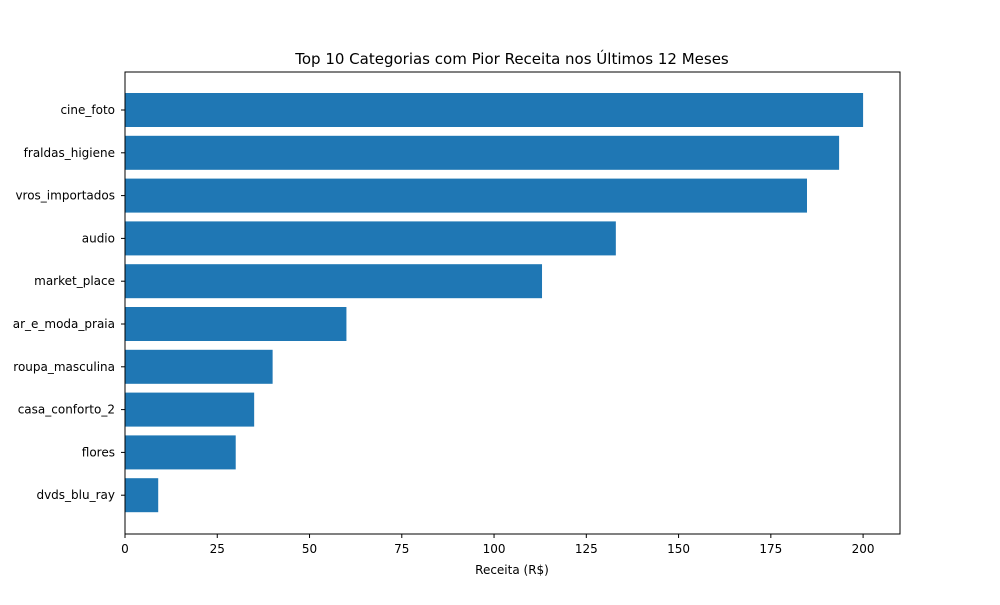 The image size is (1000, 605). I want to click on y-tick-label: roupa_masculina, so click(64, 367).